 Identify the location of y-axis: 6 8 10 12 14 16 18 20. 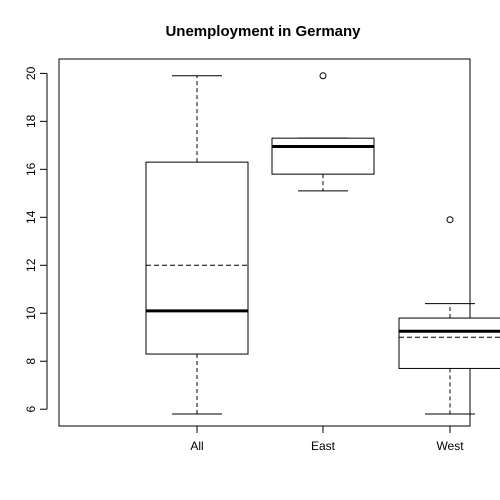
(36, 239).